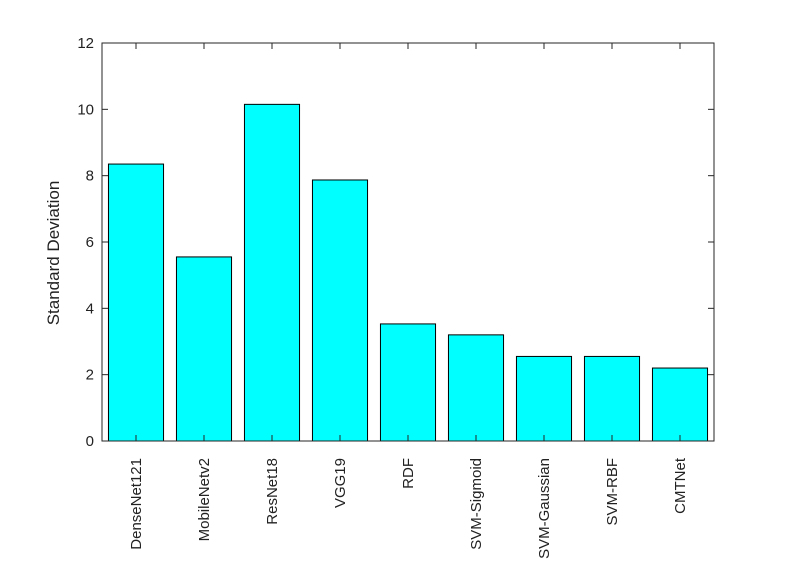 The height and width of the screenshot is (581, 790). Describe the element at coordinates (340, 310) in the screenshot. I see `bar-vgg19` at that location.